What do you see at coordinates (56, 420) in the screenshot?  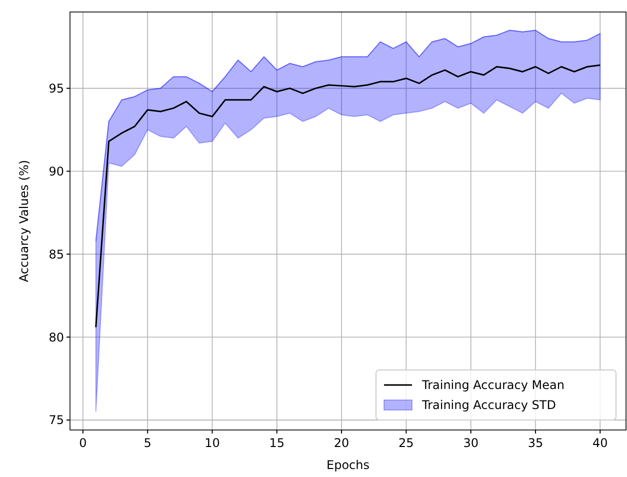 I see `y-tick-label: 75` at bounding box center [56, 420].